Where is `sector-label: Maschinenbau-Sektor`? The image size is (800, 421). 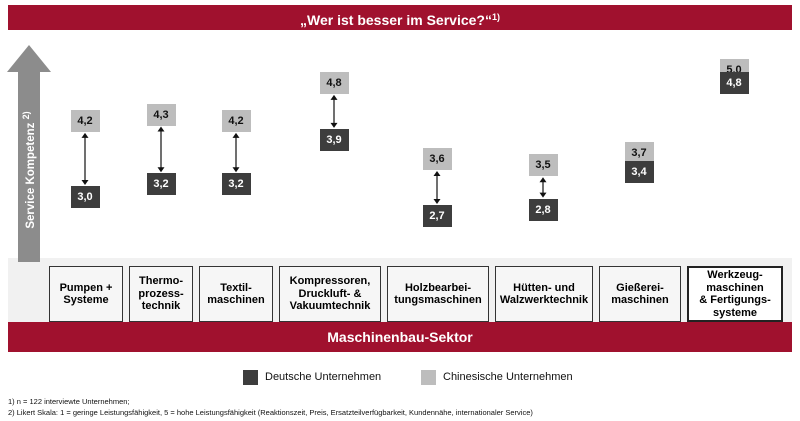
sector-label: Maschinenbau-Sektor is located at coordinates (400, 337).